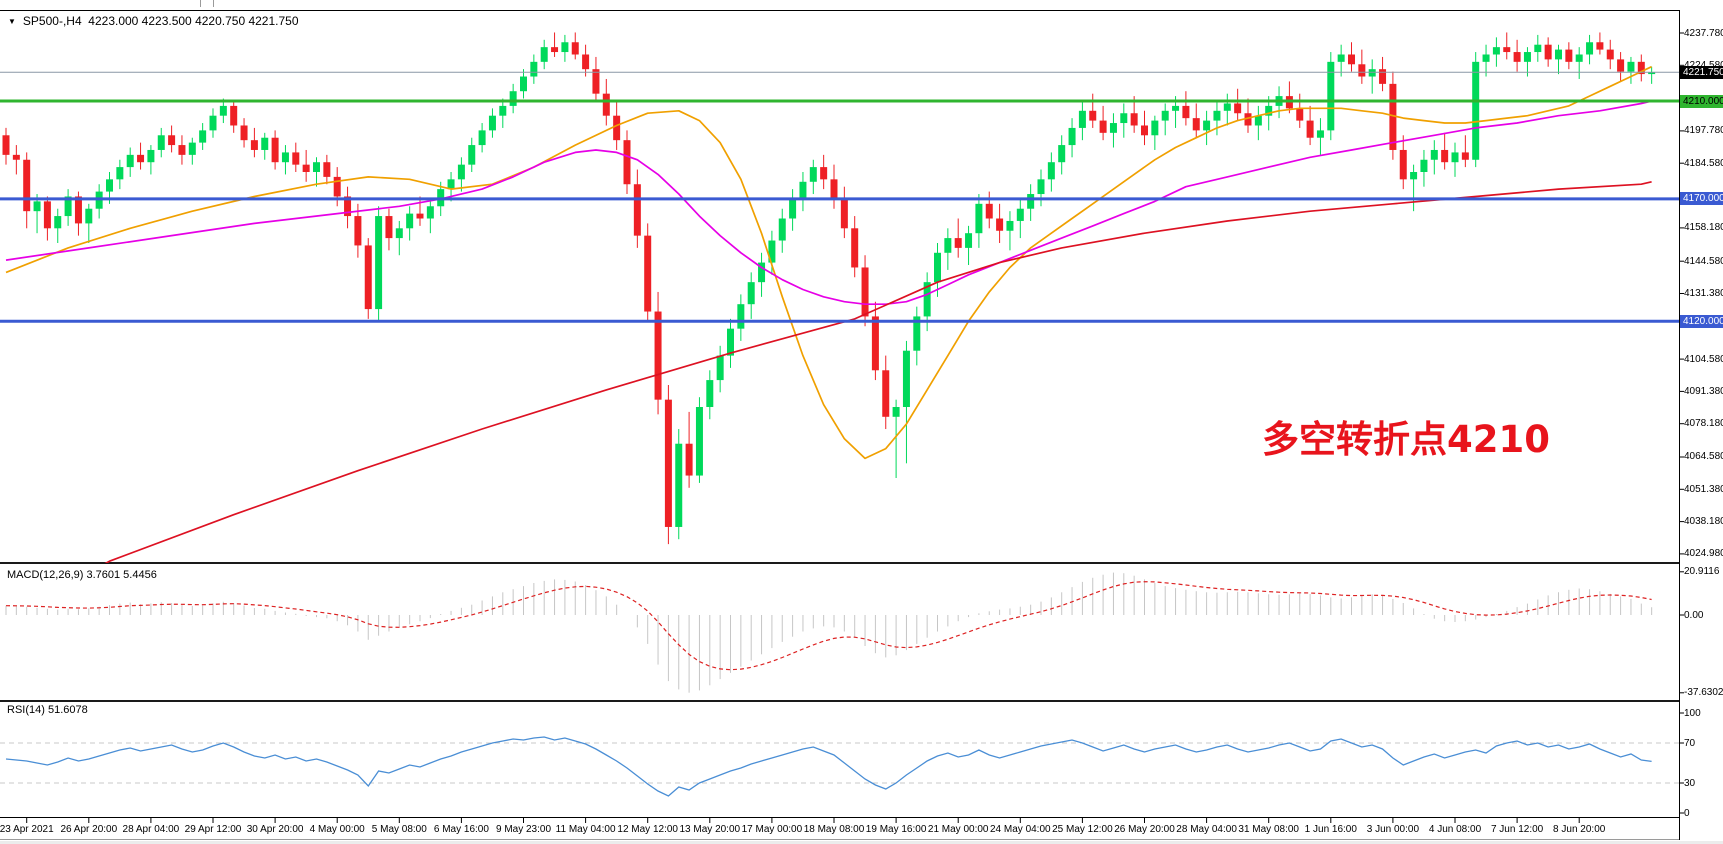  I want to click on rsi-panel, so click(839, 760).